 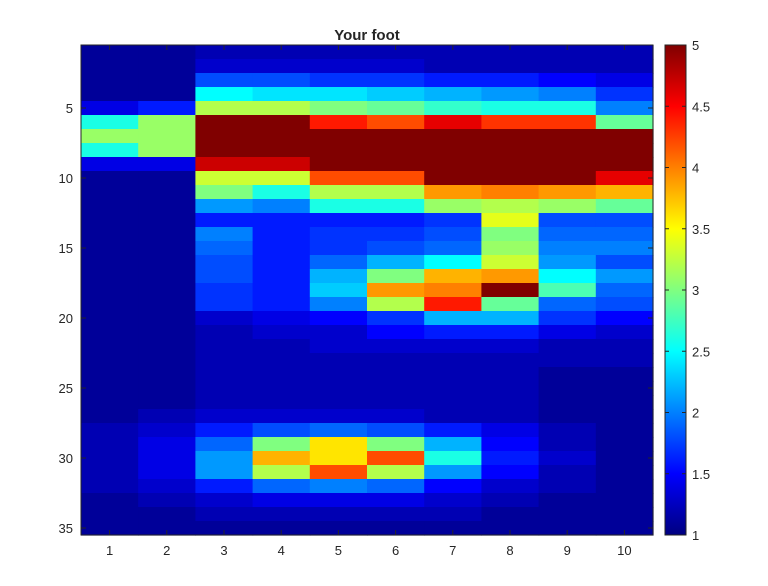 What do you see at coordinates (223, 550) in the screenshot?
I see `x-tick-label: 3` at bounding box center [223, 550].